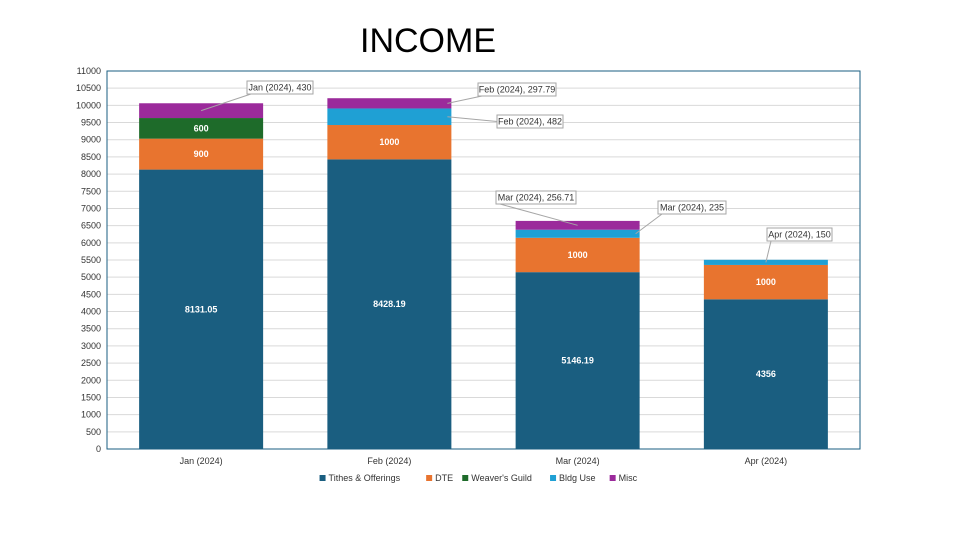 The height and width of the screenshot is (540, 960). Describe the element at coordinates (91, 346) in the screenshot. I see `y-tick-label: 3000` at that location.